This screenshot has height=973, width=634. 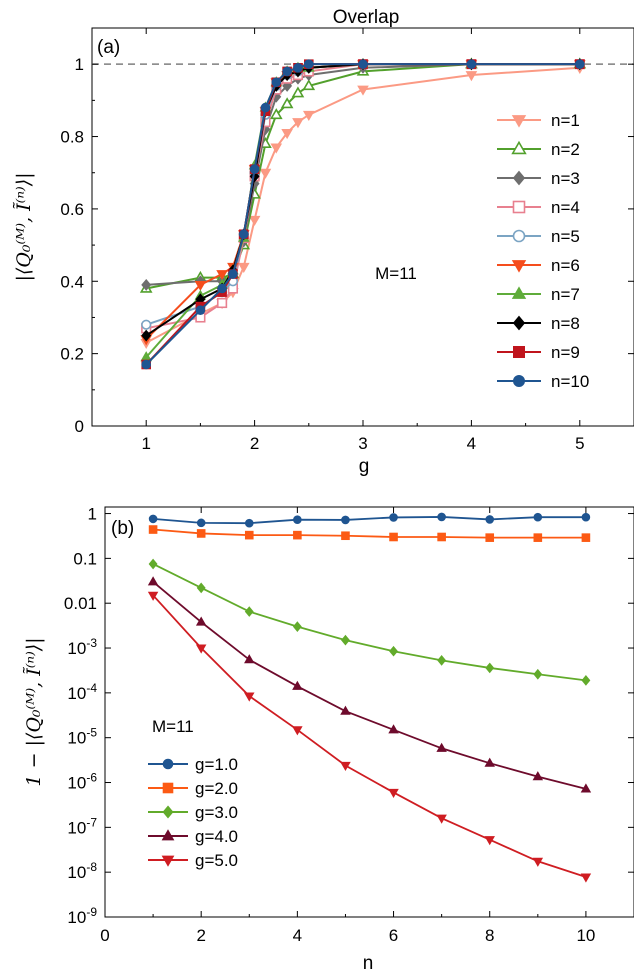 What do you see at coordinates (34, 711) in the screenshot?
I see `panel-b-ylabel: 1 − |⟨Q₀⁽ᴹ⁾, Ĩ⁽ⁿ⁾⟩|` at bounding box center [34, 711].